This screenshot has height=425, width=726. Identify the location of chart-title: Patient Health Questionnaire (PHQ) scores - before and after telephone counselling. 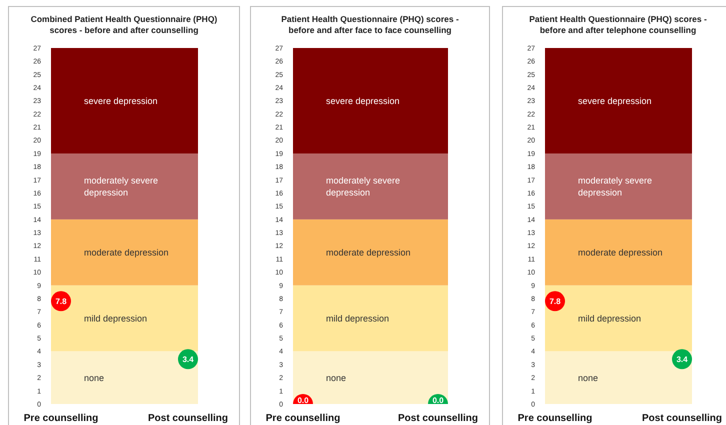
(618, 24).